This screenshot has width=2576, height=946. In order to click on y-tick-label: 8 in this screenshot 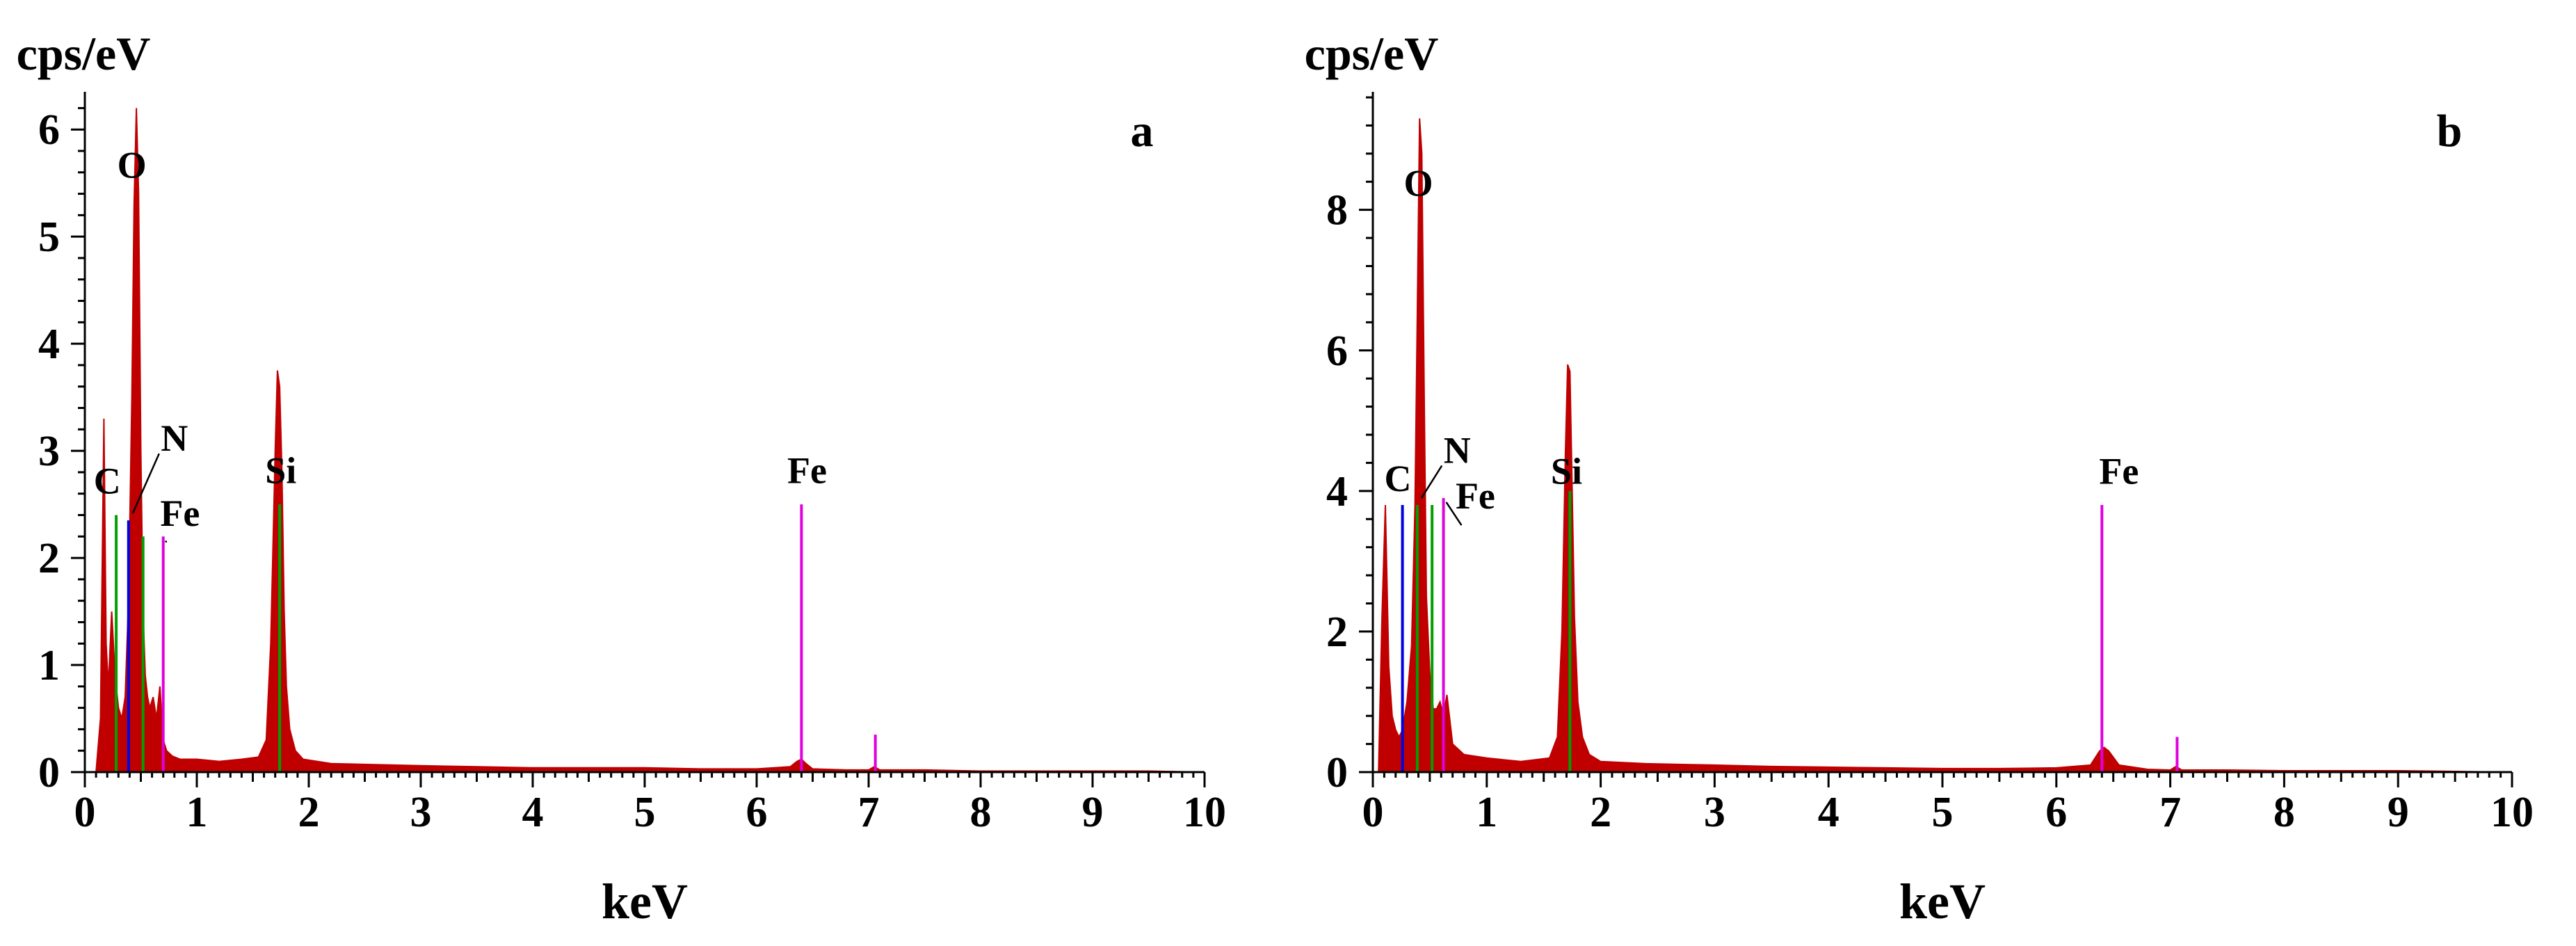, I will do `click(1337, 210)`.